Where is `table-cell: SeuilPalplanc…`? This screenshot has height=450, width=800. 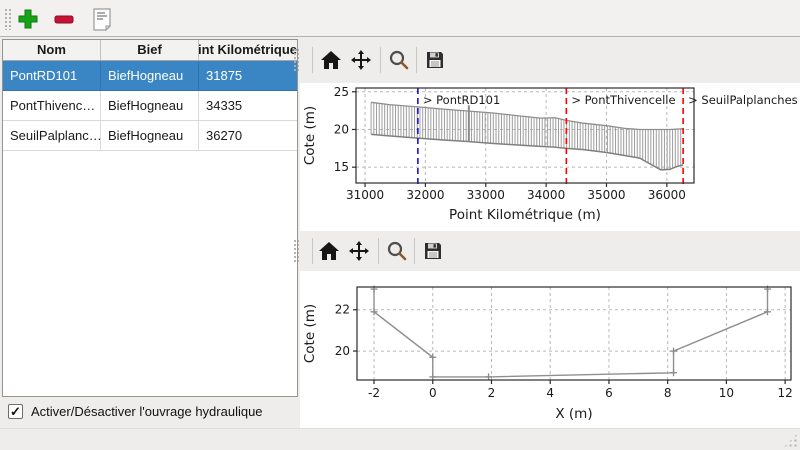
table-cell: SeuilPalplanc… is located at coordinates (52, 136).